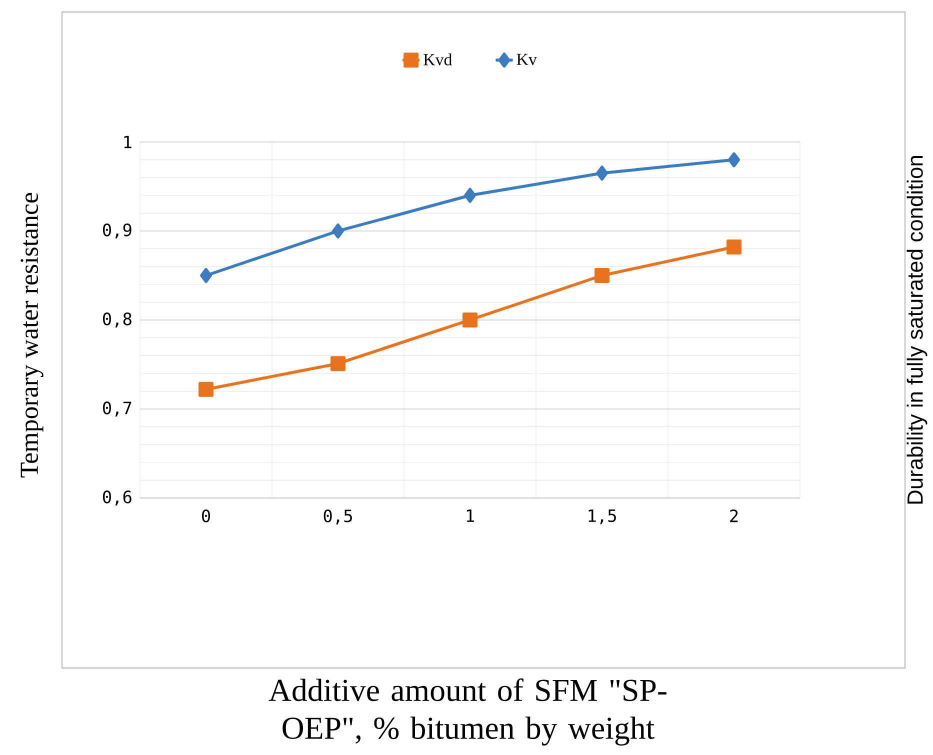 This screenshot has width=933, height=755. Describe the element at coordinates (467, 712) in the screenshot. I see `x-axis-title: Additive amount of SFM "SP-OEP", % bitumen by weight` at that location.